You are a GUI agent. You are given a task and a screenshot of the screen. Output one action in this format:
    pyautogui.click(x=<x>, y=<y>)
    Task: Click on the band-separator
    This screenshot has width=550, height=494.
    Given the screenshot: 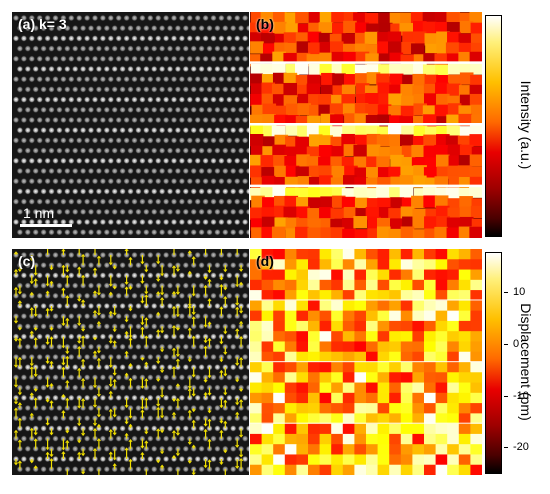 What is the action you would take?
    pyautogui.click(x=366, y=362)
    